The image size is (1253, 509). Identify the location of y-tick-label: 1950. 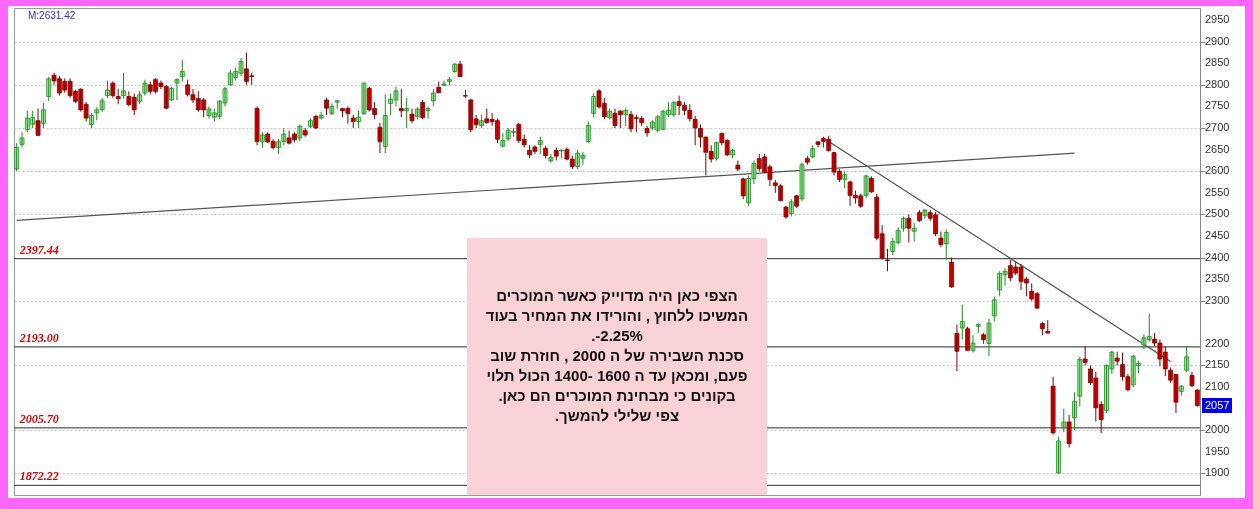
(1217, 450).